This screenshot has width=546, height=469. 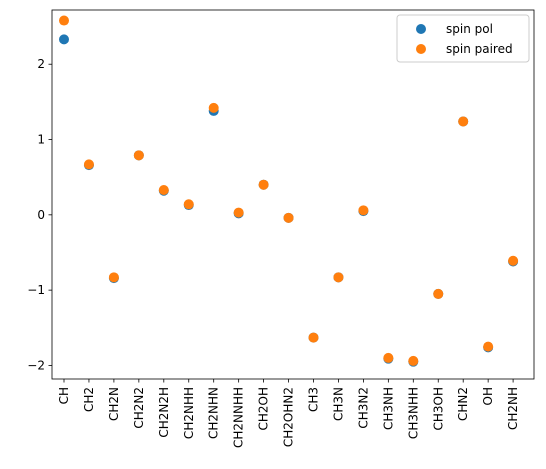 I want to click on x-tick-label: CH2NHN, so click(x=214, y=413).